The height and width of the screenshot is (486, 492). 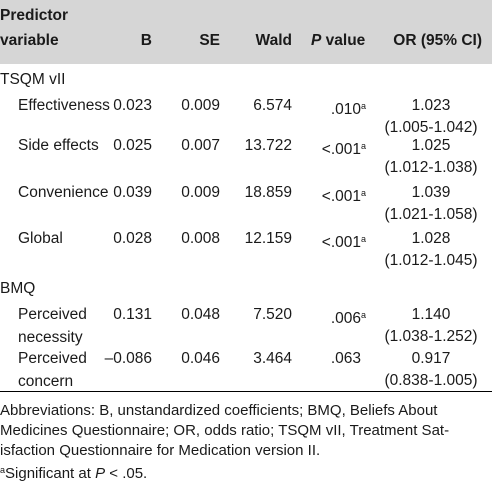 I want to click on row-label: Global, so click(x=40, y=238).